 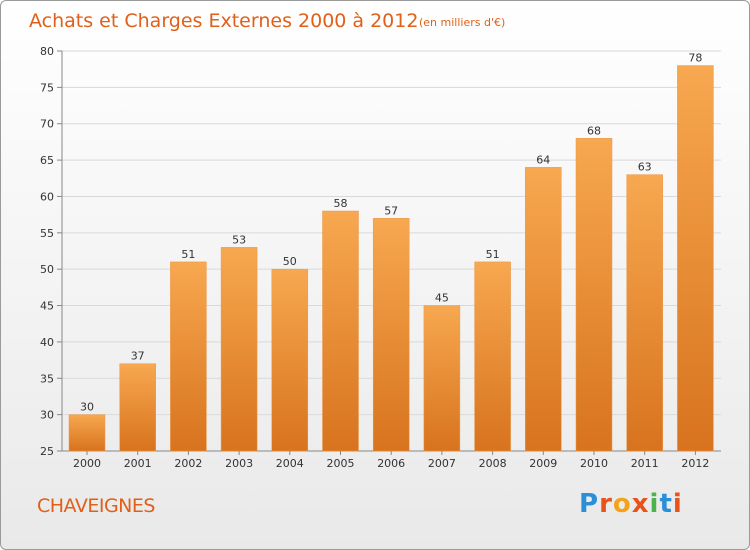 What do you see at coordinates (47, 269) in the screenshot?
I see `y-tick-label: 50` at bounding box center [47, 269].